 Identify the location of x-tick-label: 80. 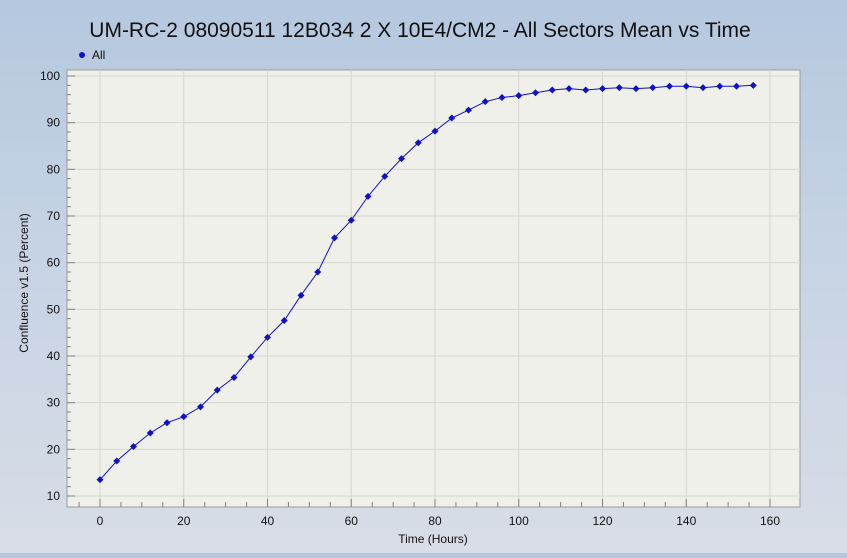
(435, 521).